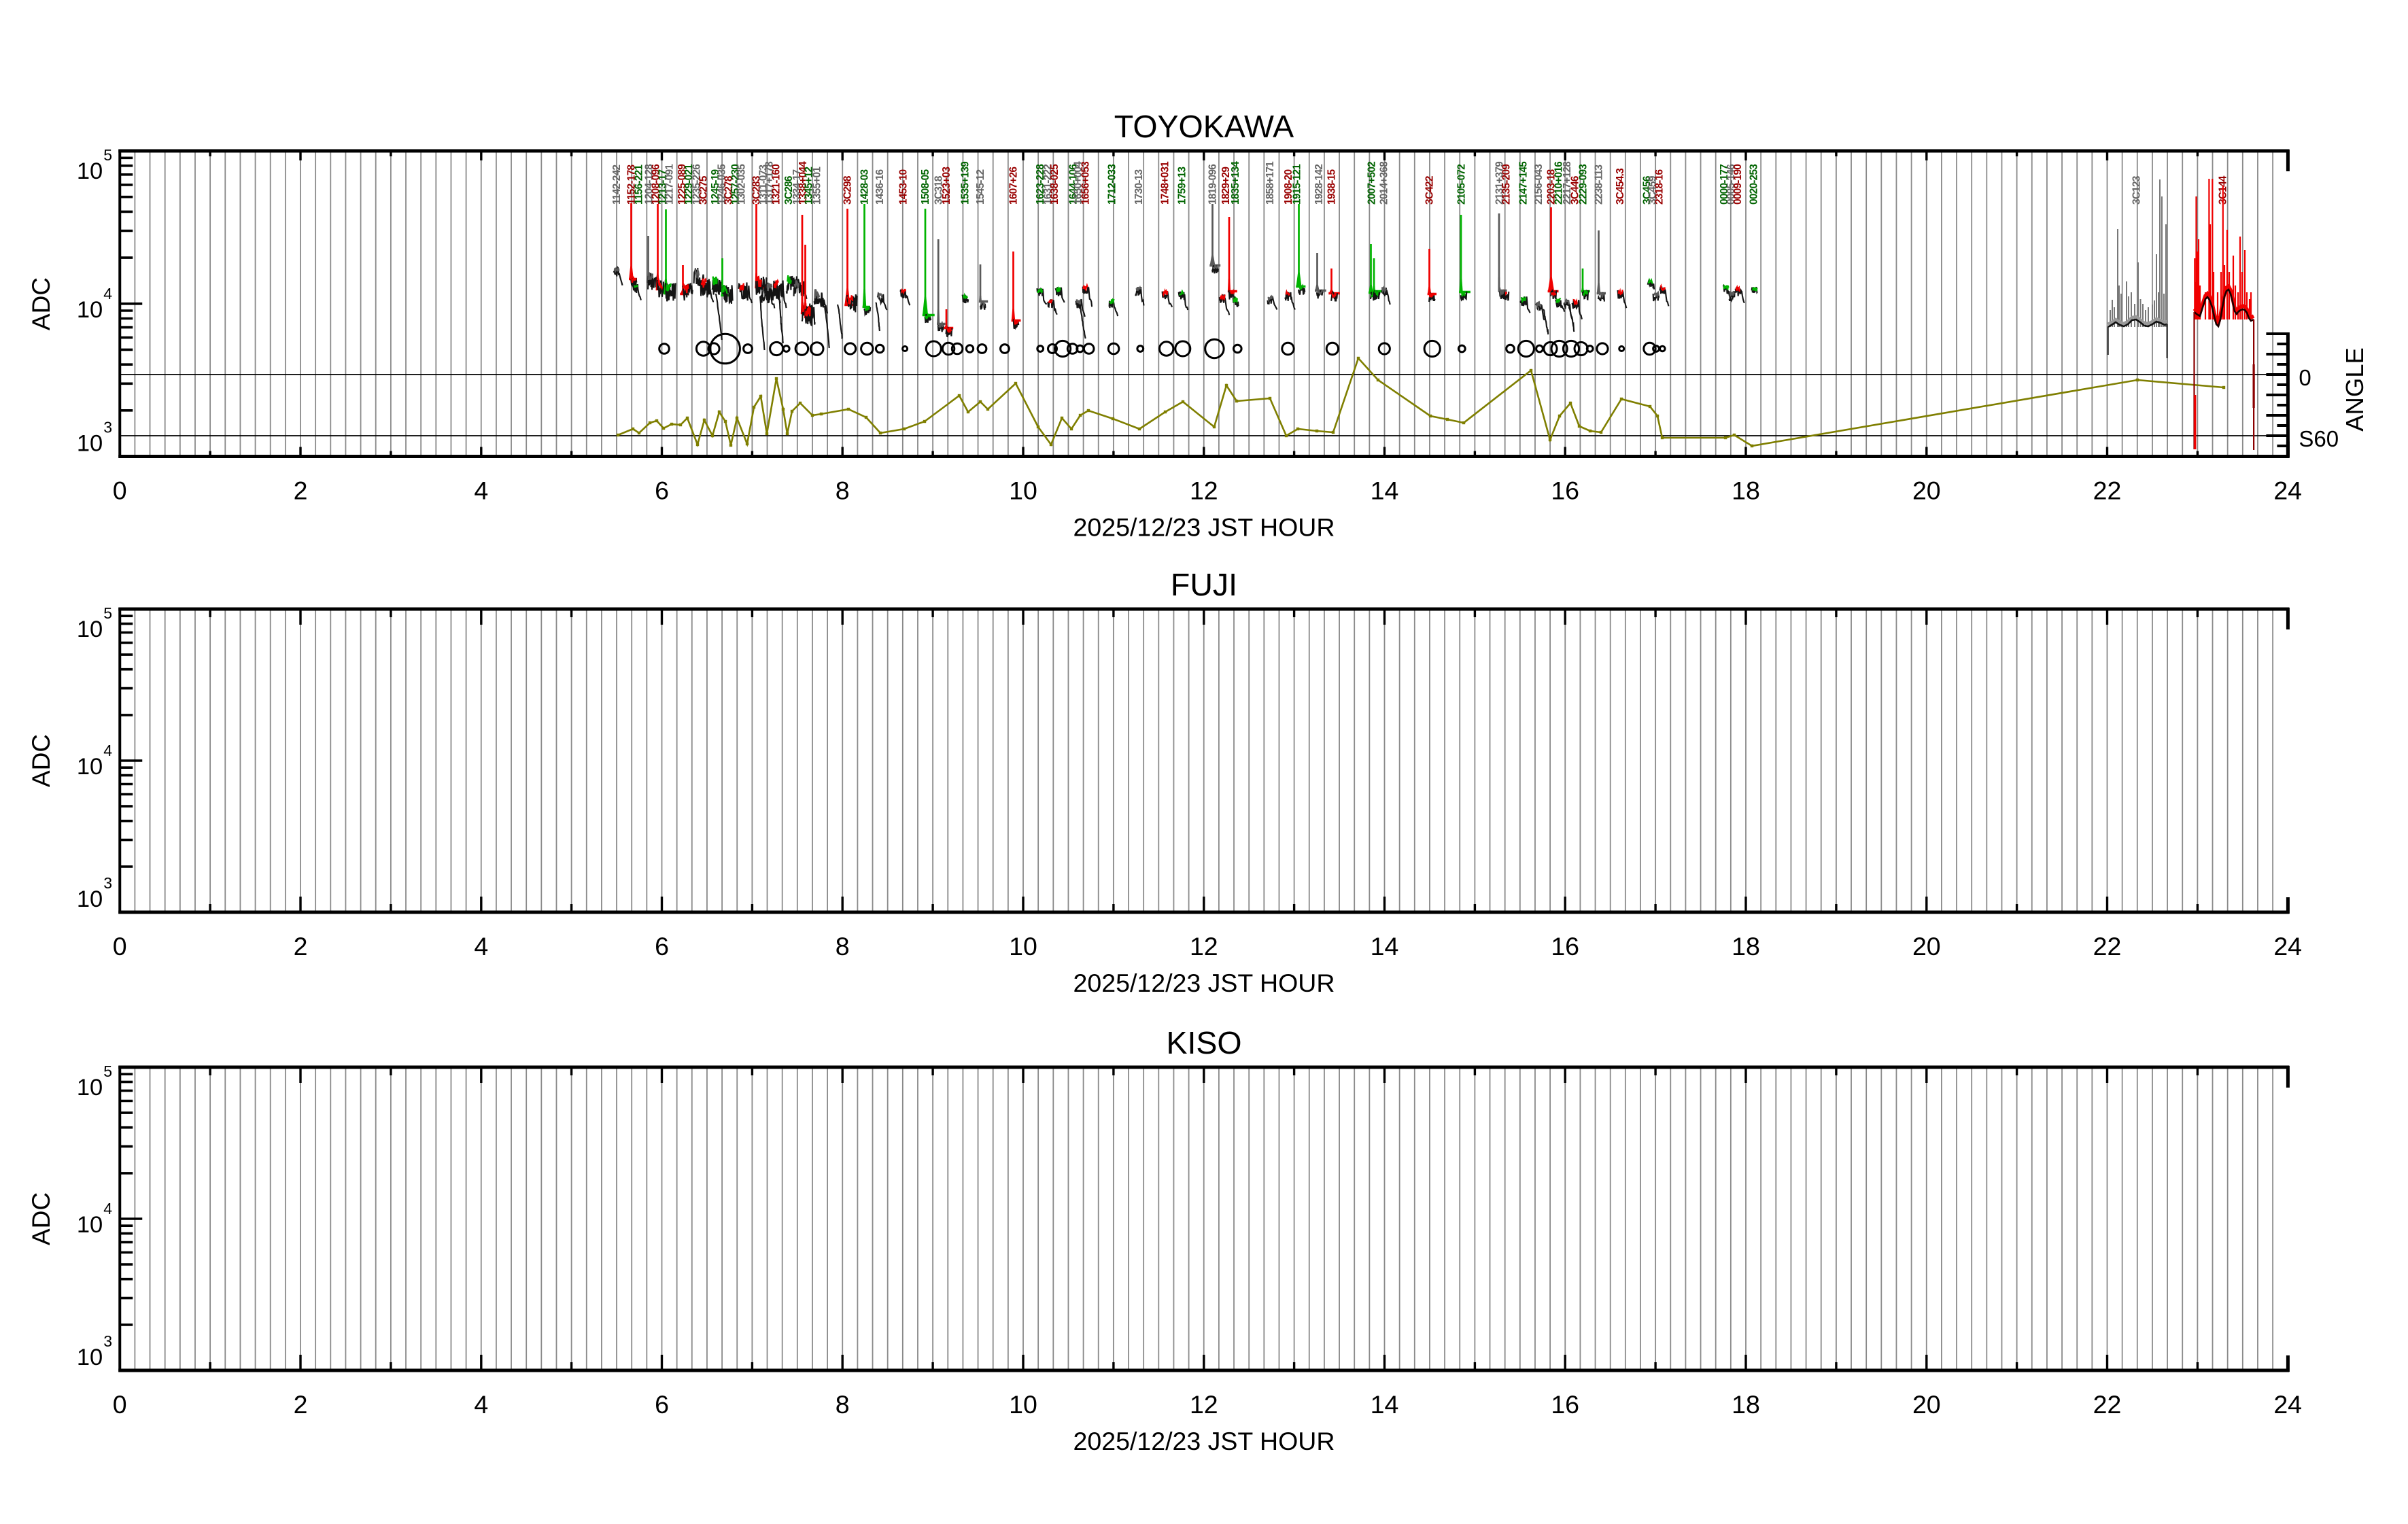  I want to click on svg-text: 1217-091, so click(670, 184).